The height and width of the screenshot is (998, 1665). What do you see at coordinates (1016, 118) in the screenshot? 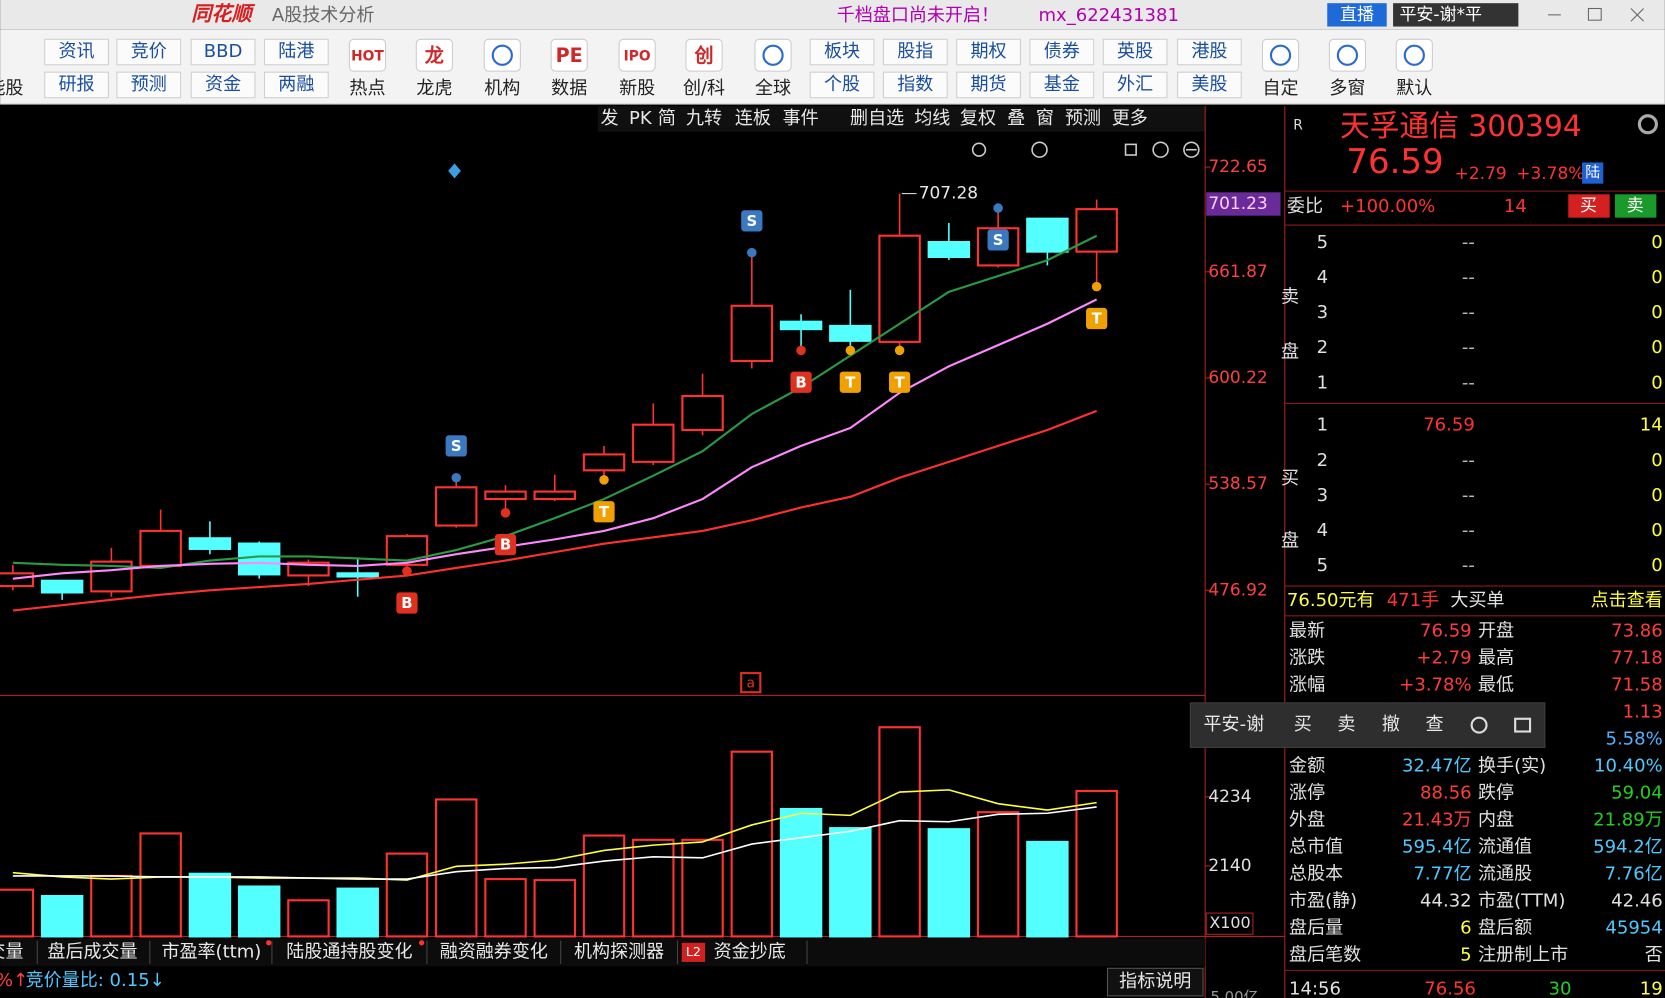
I see `chart-tool: 叠` at bounding box center [1016, 118].